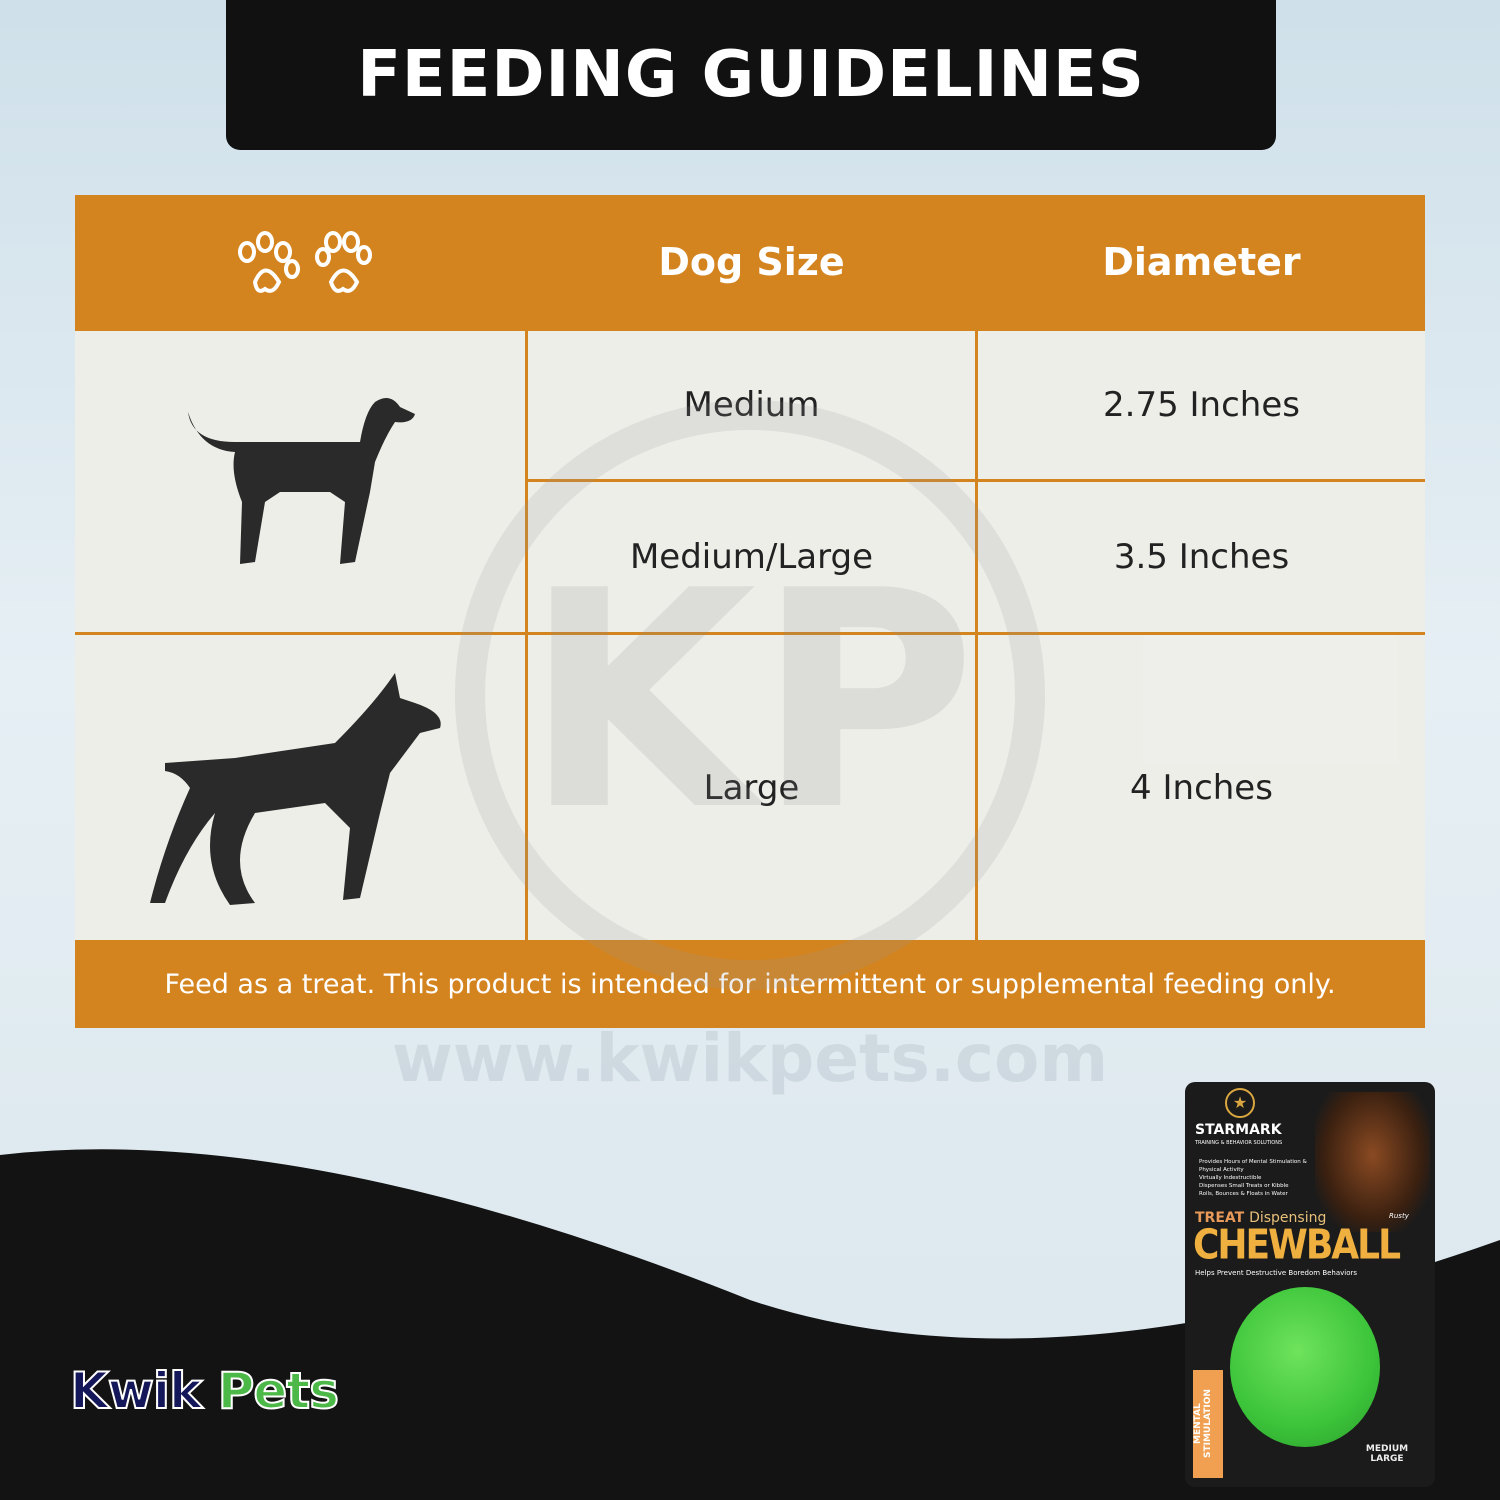 This screenshot has height=1500, width=1500. Describe the element at coordinates (751, 261) in the screenshot. I see `header-dog-size: Dog Size` at that location.